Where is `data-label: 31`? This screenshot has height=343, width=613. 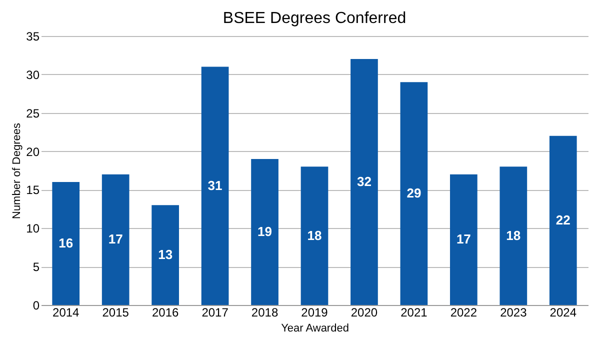
data-label: 31 is located at coordinates (215, 185).